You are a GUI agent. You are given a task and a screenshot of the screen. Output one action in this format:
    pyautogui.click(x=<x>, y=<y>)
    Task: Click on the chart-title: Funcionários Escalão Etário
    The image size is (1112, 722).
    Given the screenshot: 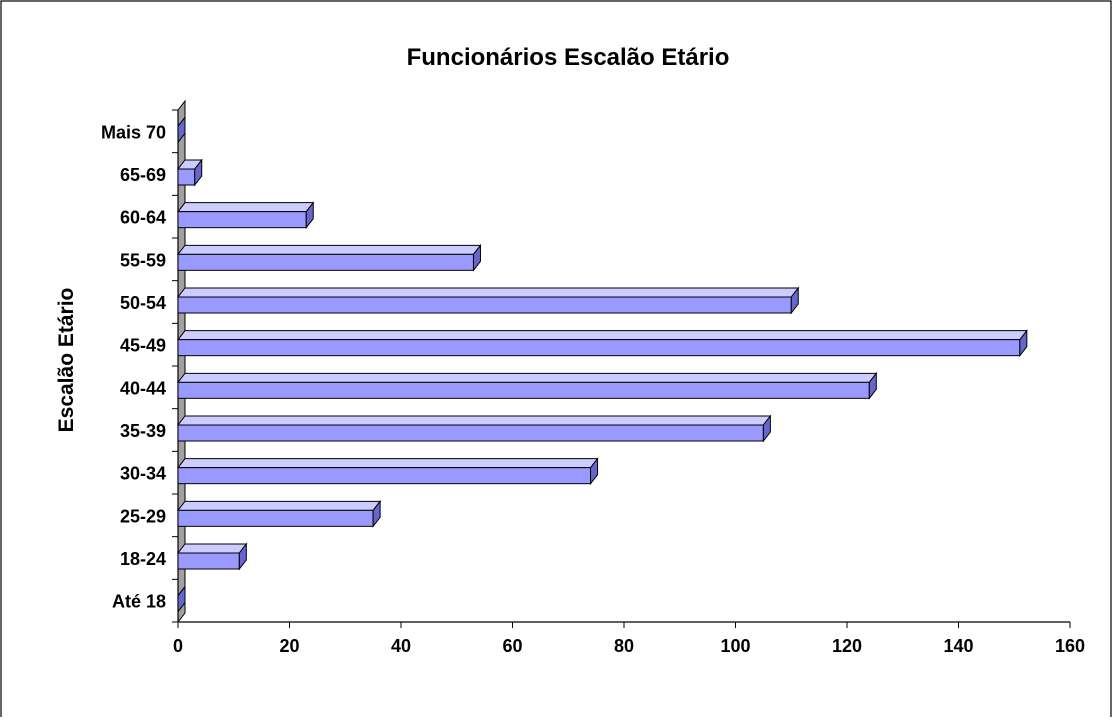 What is the action you would take?
    pyautogui.click(x=568, y=57)
    